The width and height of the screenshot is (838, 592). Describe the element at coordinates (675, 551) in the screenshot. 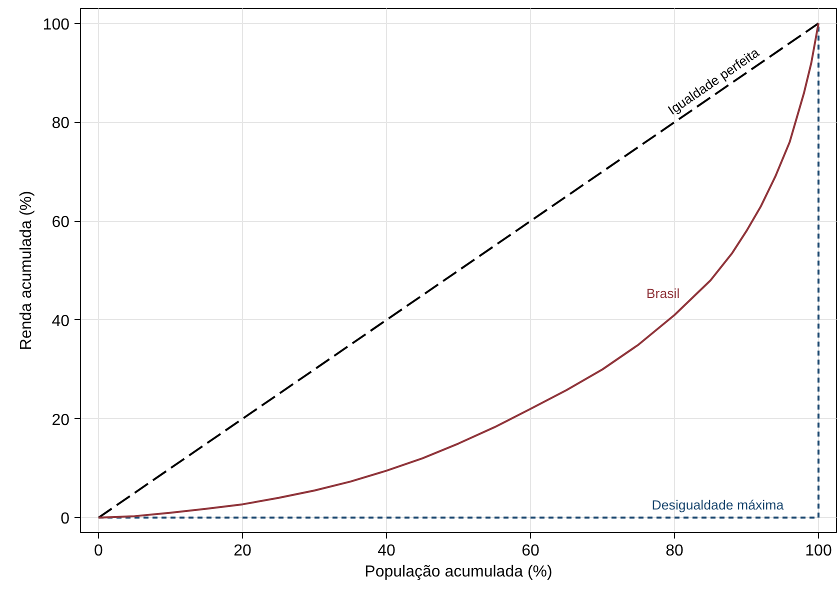

I see `x-tick-label: 80` at that location.